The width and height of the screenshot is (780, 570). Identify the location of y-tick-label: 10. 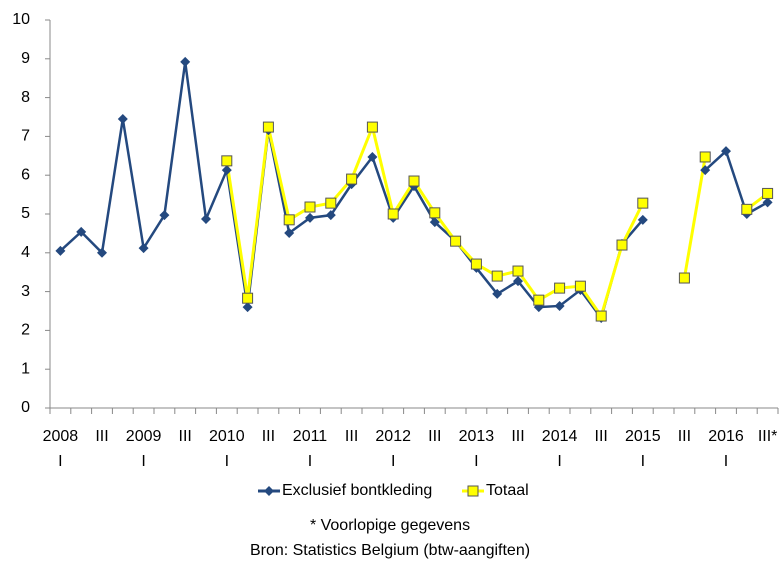
(21, 19).